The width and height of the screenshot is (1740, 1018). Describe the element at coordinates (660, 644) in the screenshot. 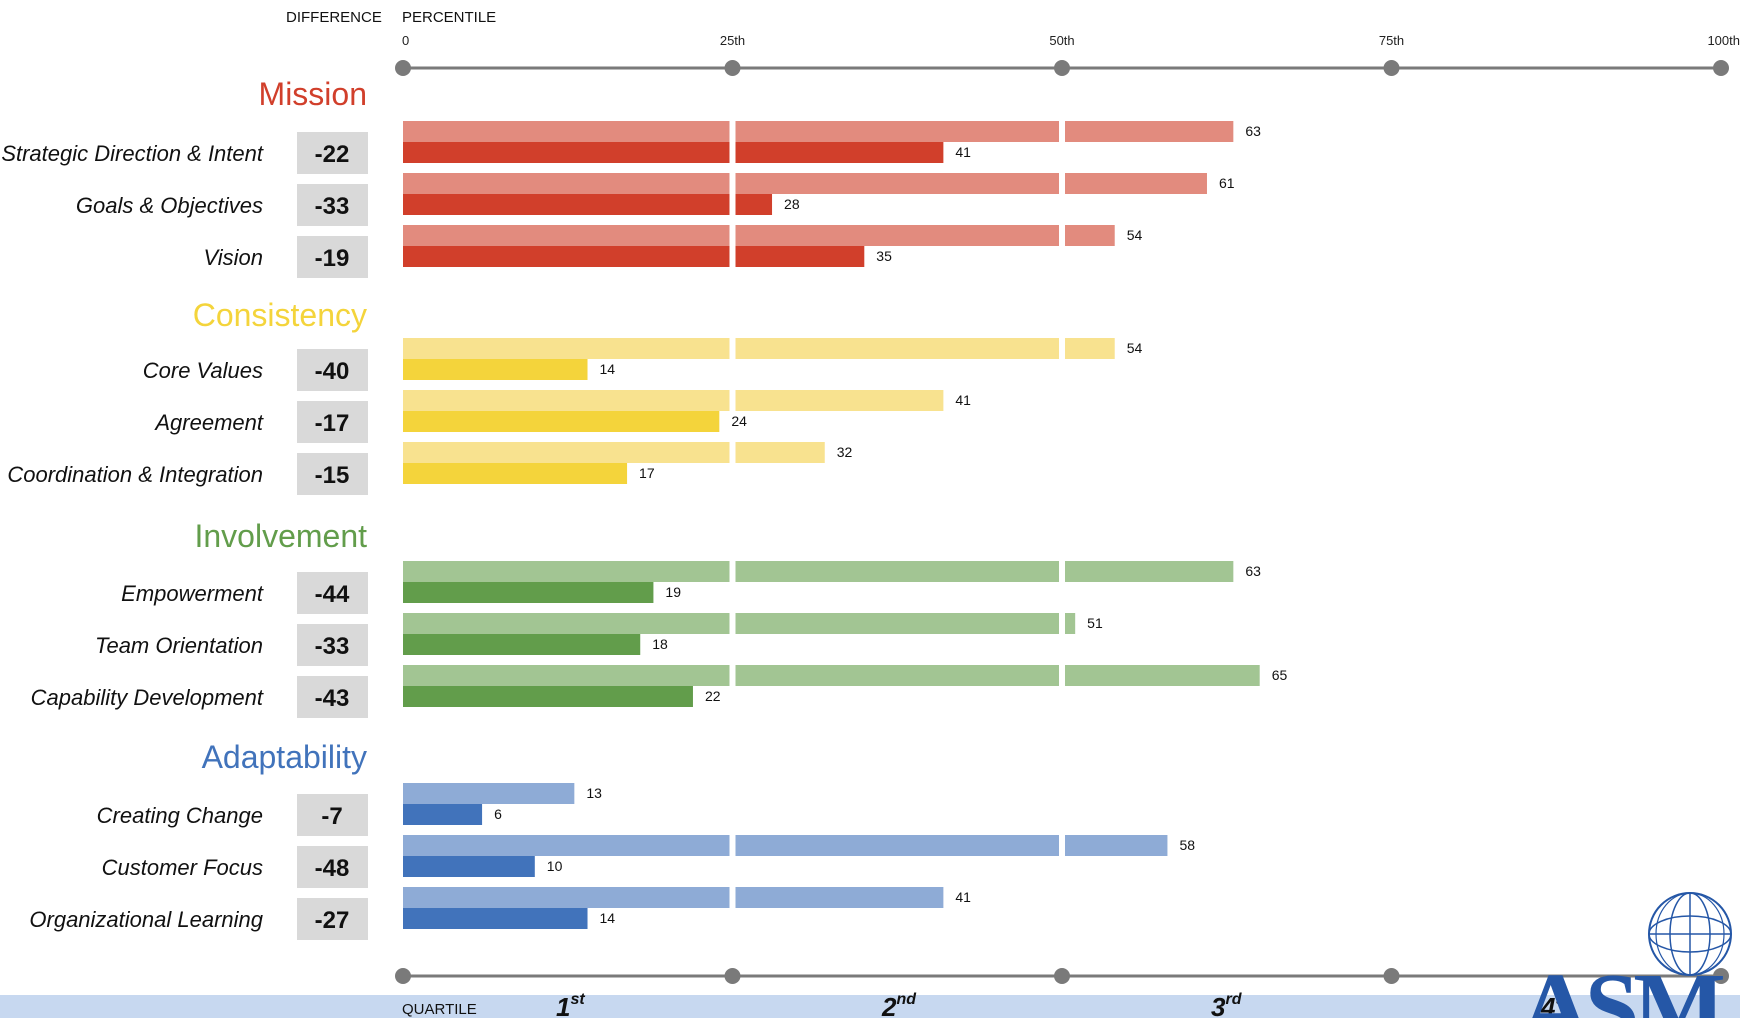

I see `bar-dark-value: 18` at that location.